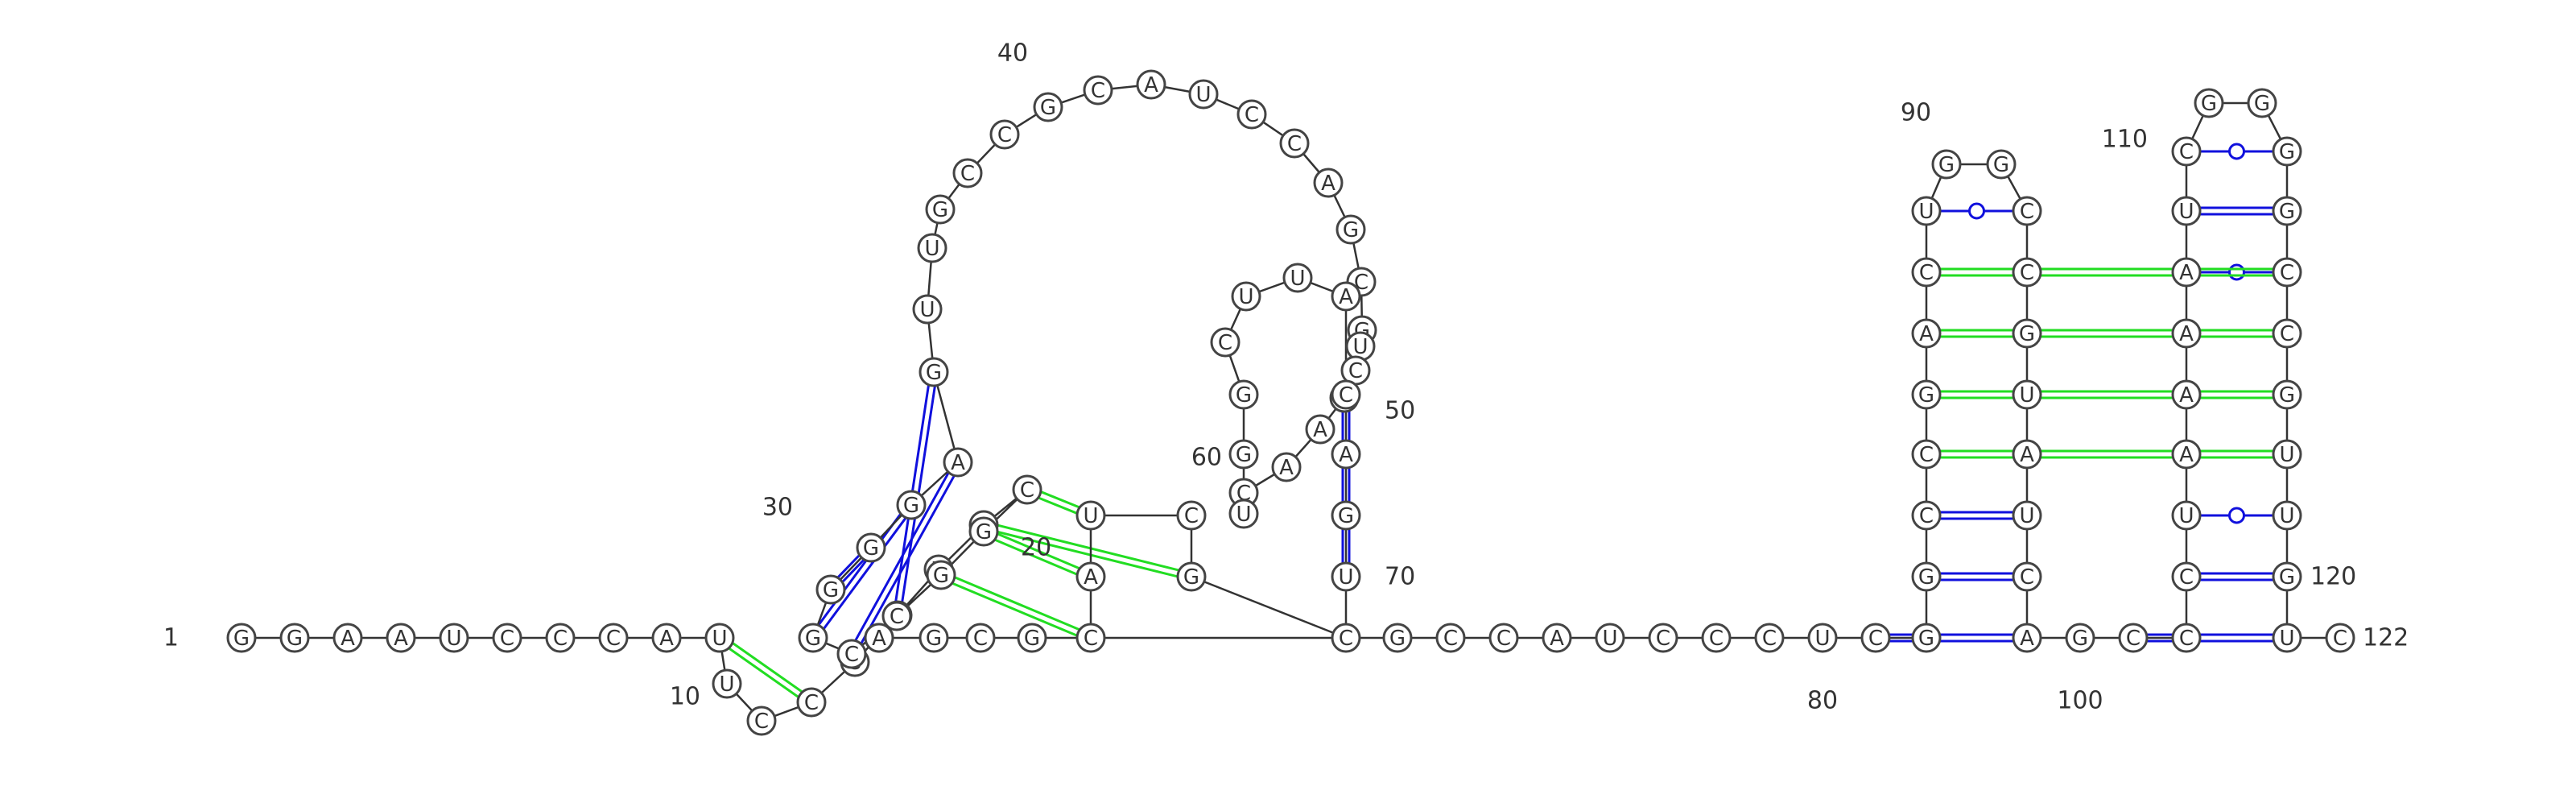 This screenshot has width=2576, height=807. Describe the element at coordinates (865, 573) in the screenshot. I see `canonical-pair-line` at that location.